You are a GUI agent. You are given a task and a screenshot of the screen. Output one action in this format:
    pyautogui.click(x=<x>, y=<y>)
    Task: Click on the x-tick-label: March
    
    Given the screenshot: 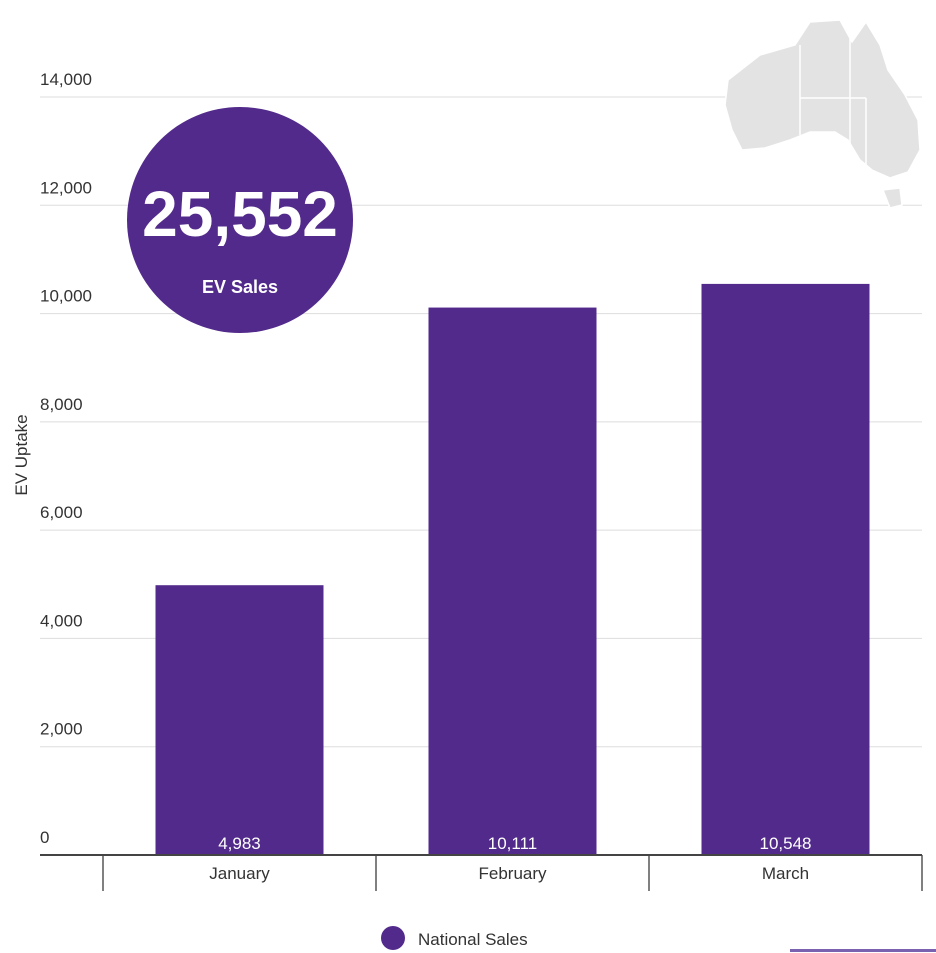 What is the action you would take?
    pyautogui.click(x=785, y=873)
    